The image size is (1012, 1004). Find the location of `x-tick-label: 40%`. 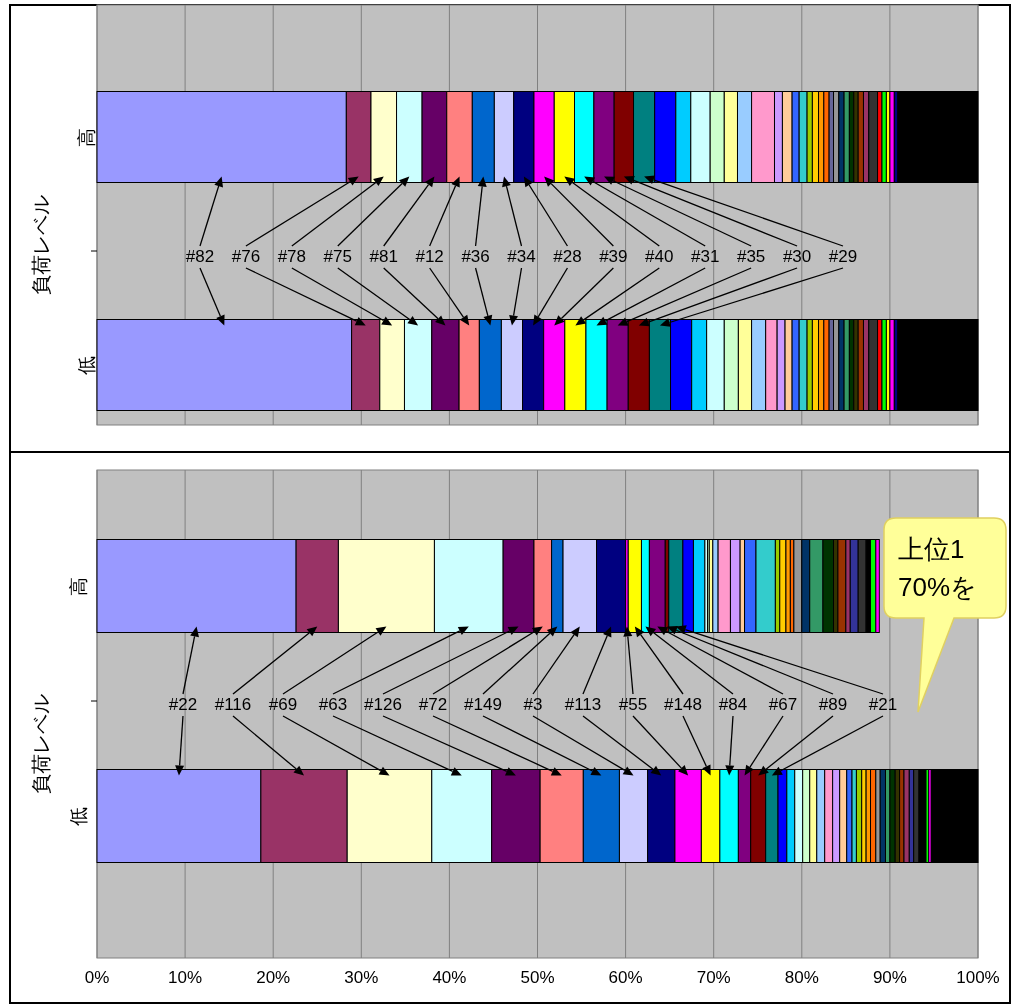

x-tick-label: 40% is located at coordinates (449, 977).